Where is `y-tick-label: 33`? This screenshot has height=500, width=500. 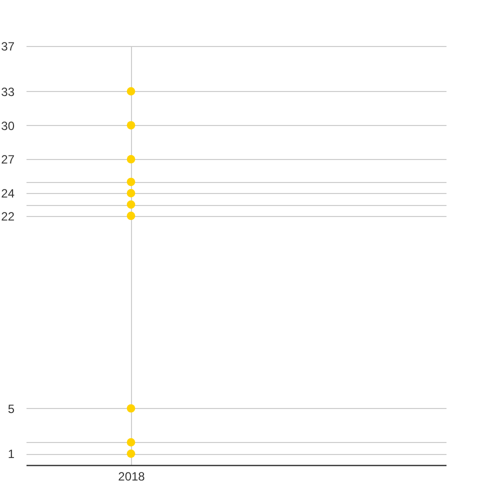 y-tick-label: 33 is located at coordinates (8, 91).